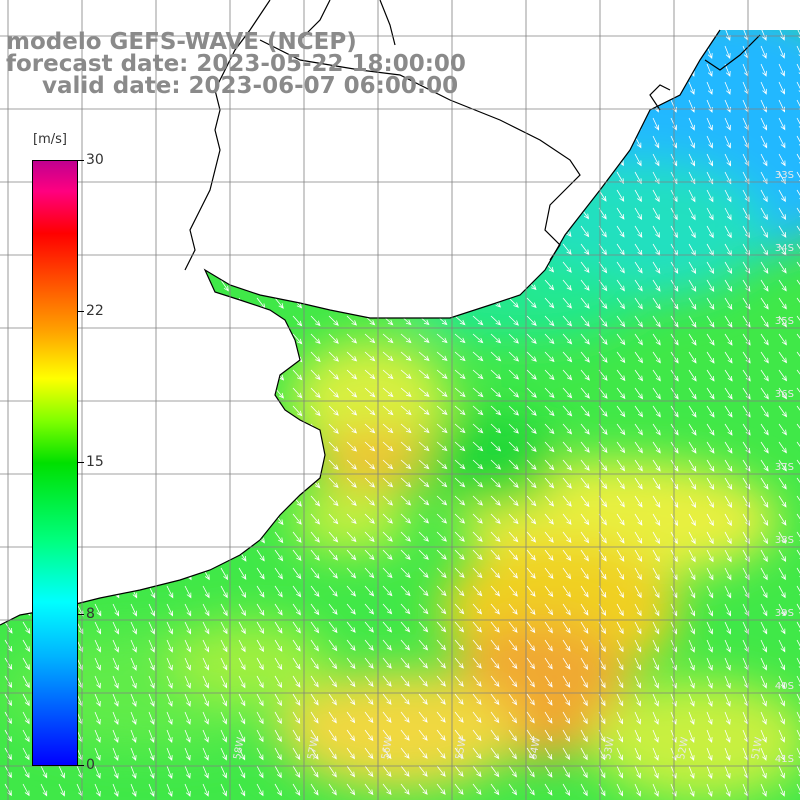  What do you see at coordinates (757, 748) in the screenshot?
I see `lon-label: 51W` at bounding box center [757, 748].